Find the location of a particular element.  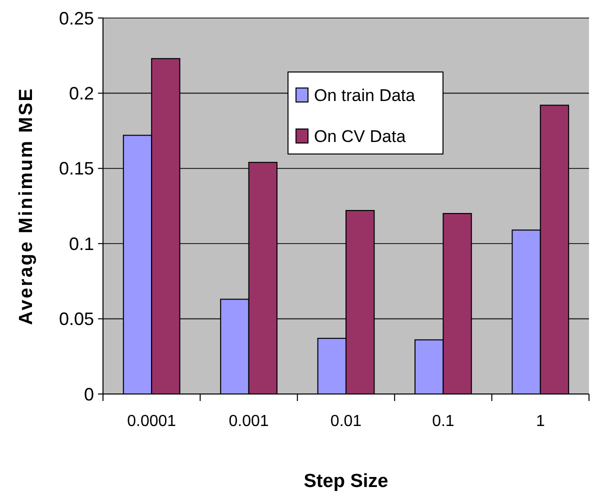

y-tick-label: 0.2 is located at coordinates (81, 94).